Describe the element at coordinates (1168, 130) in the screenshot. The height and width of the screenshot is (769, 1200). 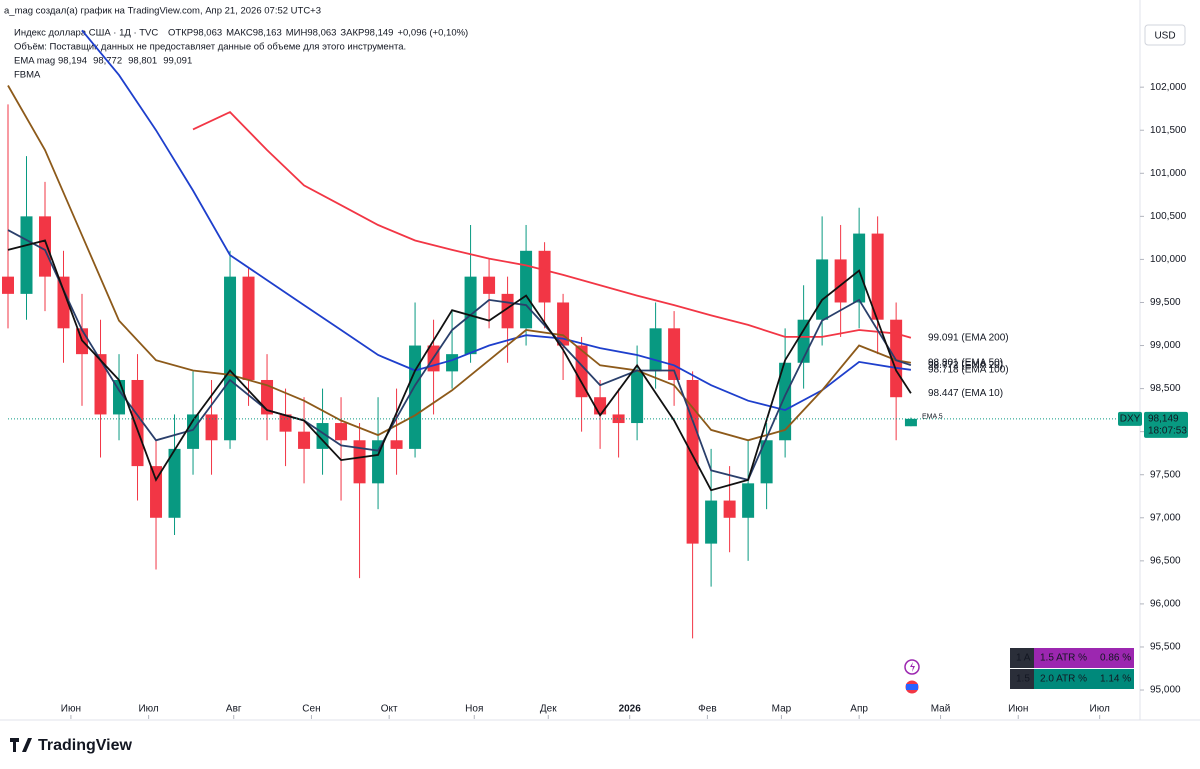
I see `y-tick-label: 101,500` at that location.